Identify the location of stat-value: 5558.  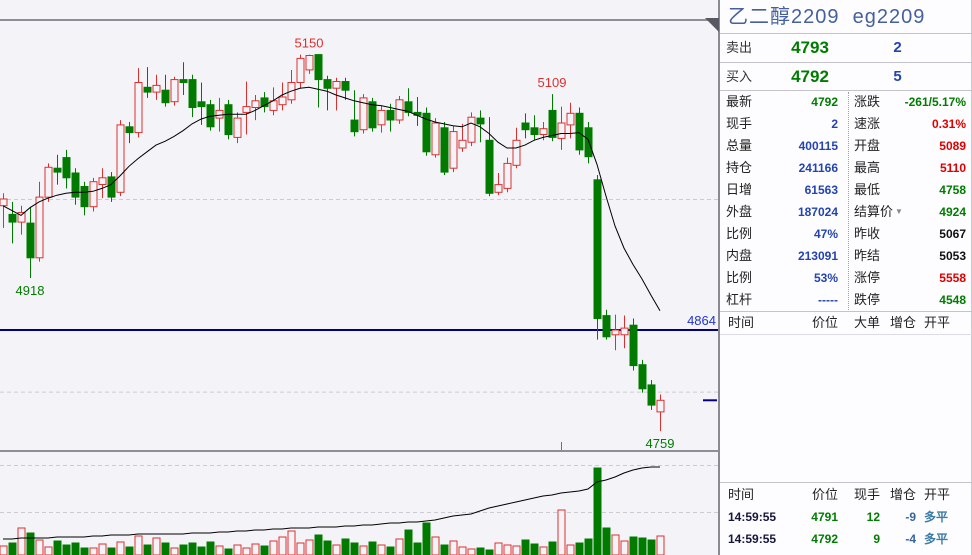
(952, 278).